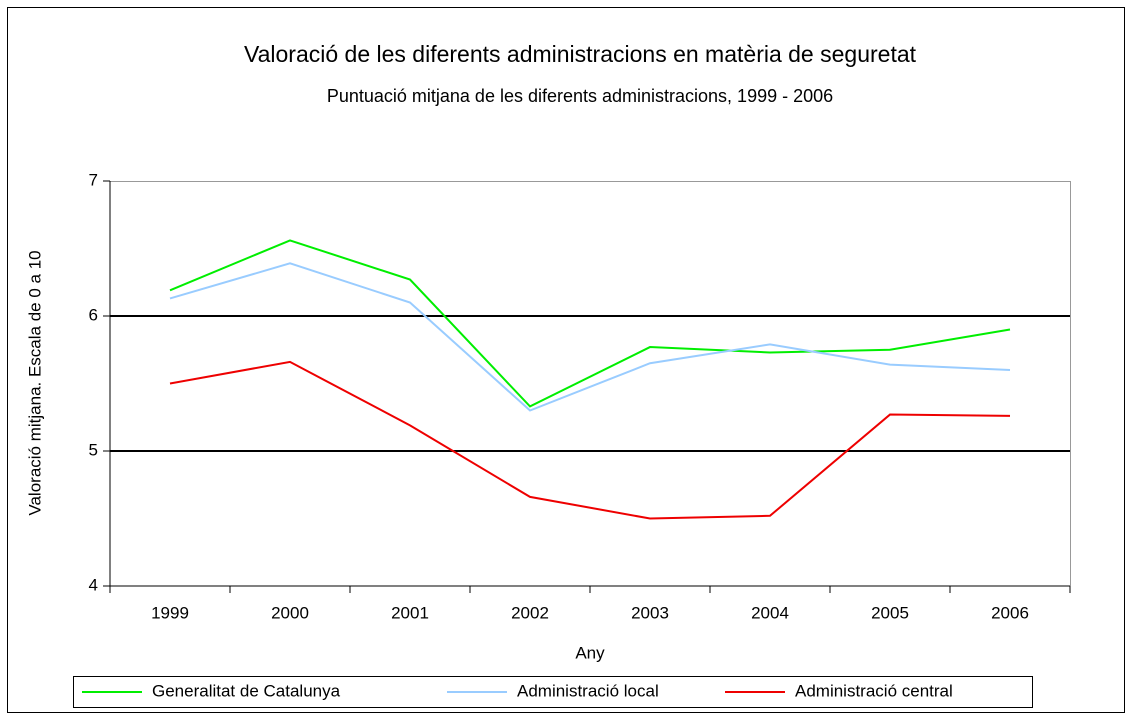 This screenshot has width=1131, height=720. Describe the element at coordinates (93, 314) in the screenshot. I see `y-tick-label: 6` at that location.